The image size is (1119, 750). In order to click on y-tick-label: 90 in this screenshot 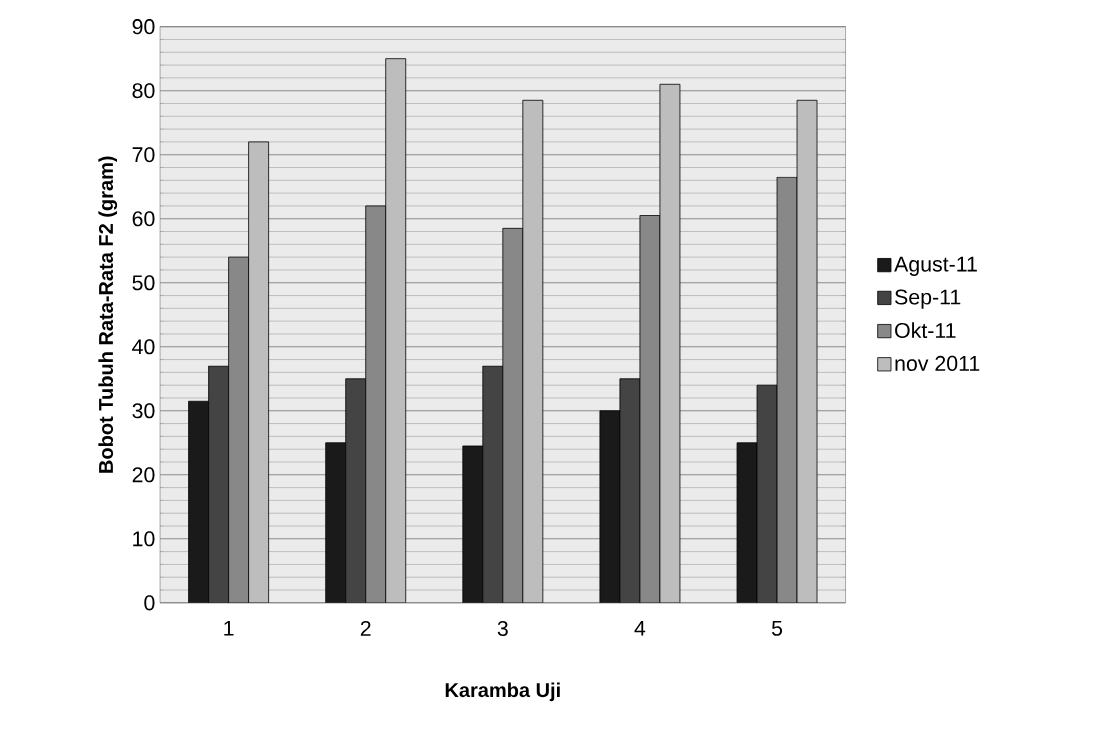, I will do `click(143, 27)`.